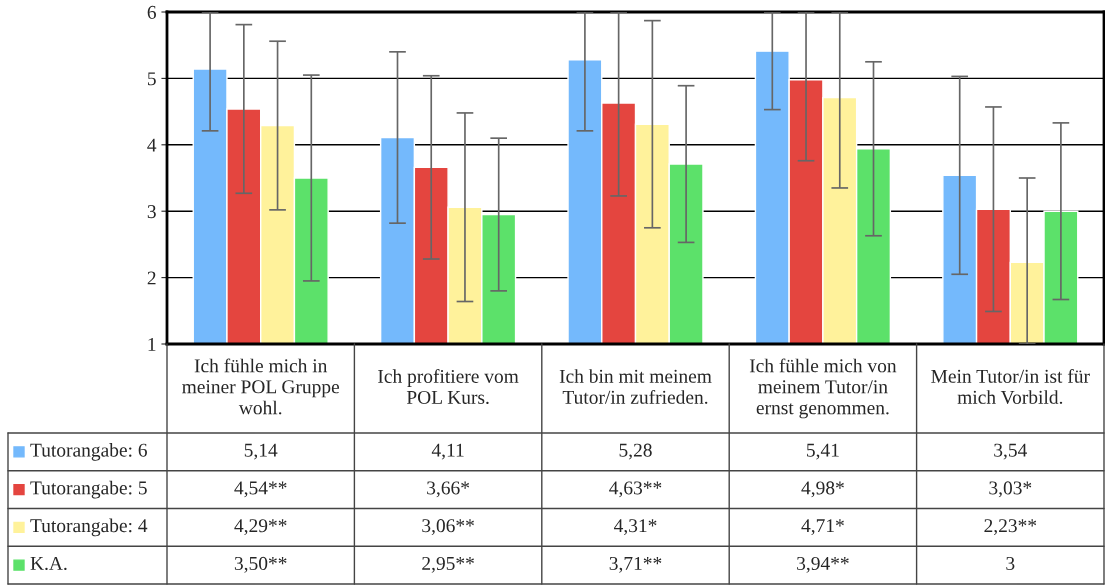  What do you see at coordinates (448, 387) in the screenshot?
I see `x-tick-label: Ich profitiere vom POL Kurs.` at bounding box center [448, 387].